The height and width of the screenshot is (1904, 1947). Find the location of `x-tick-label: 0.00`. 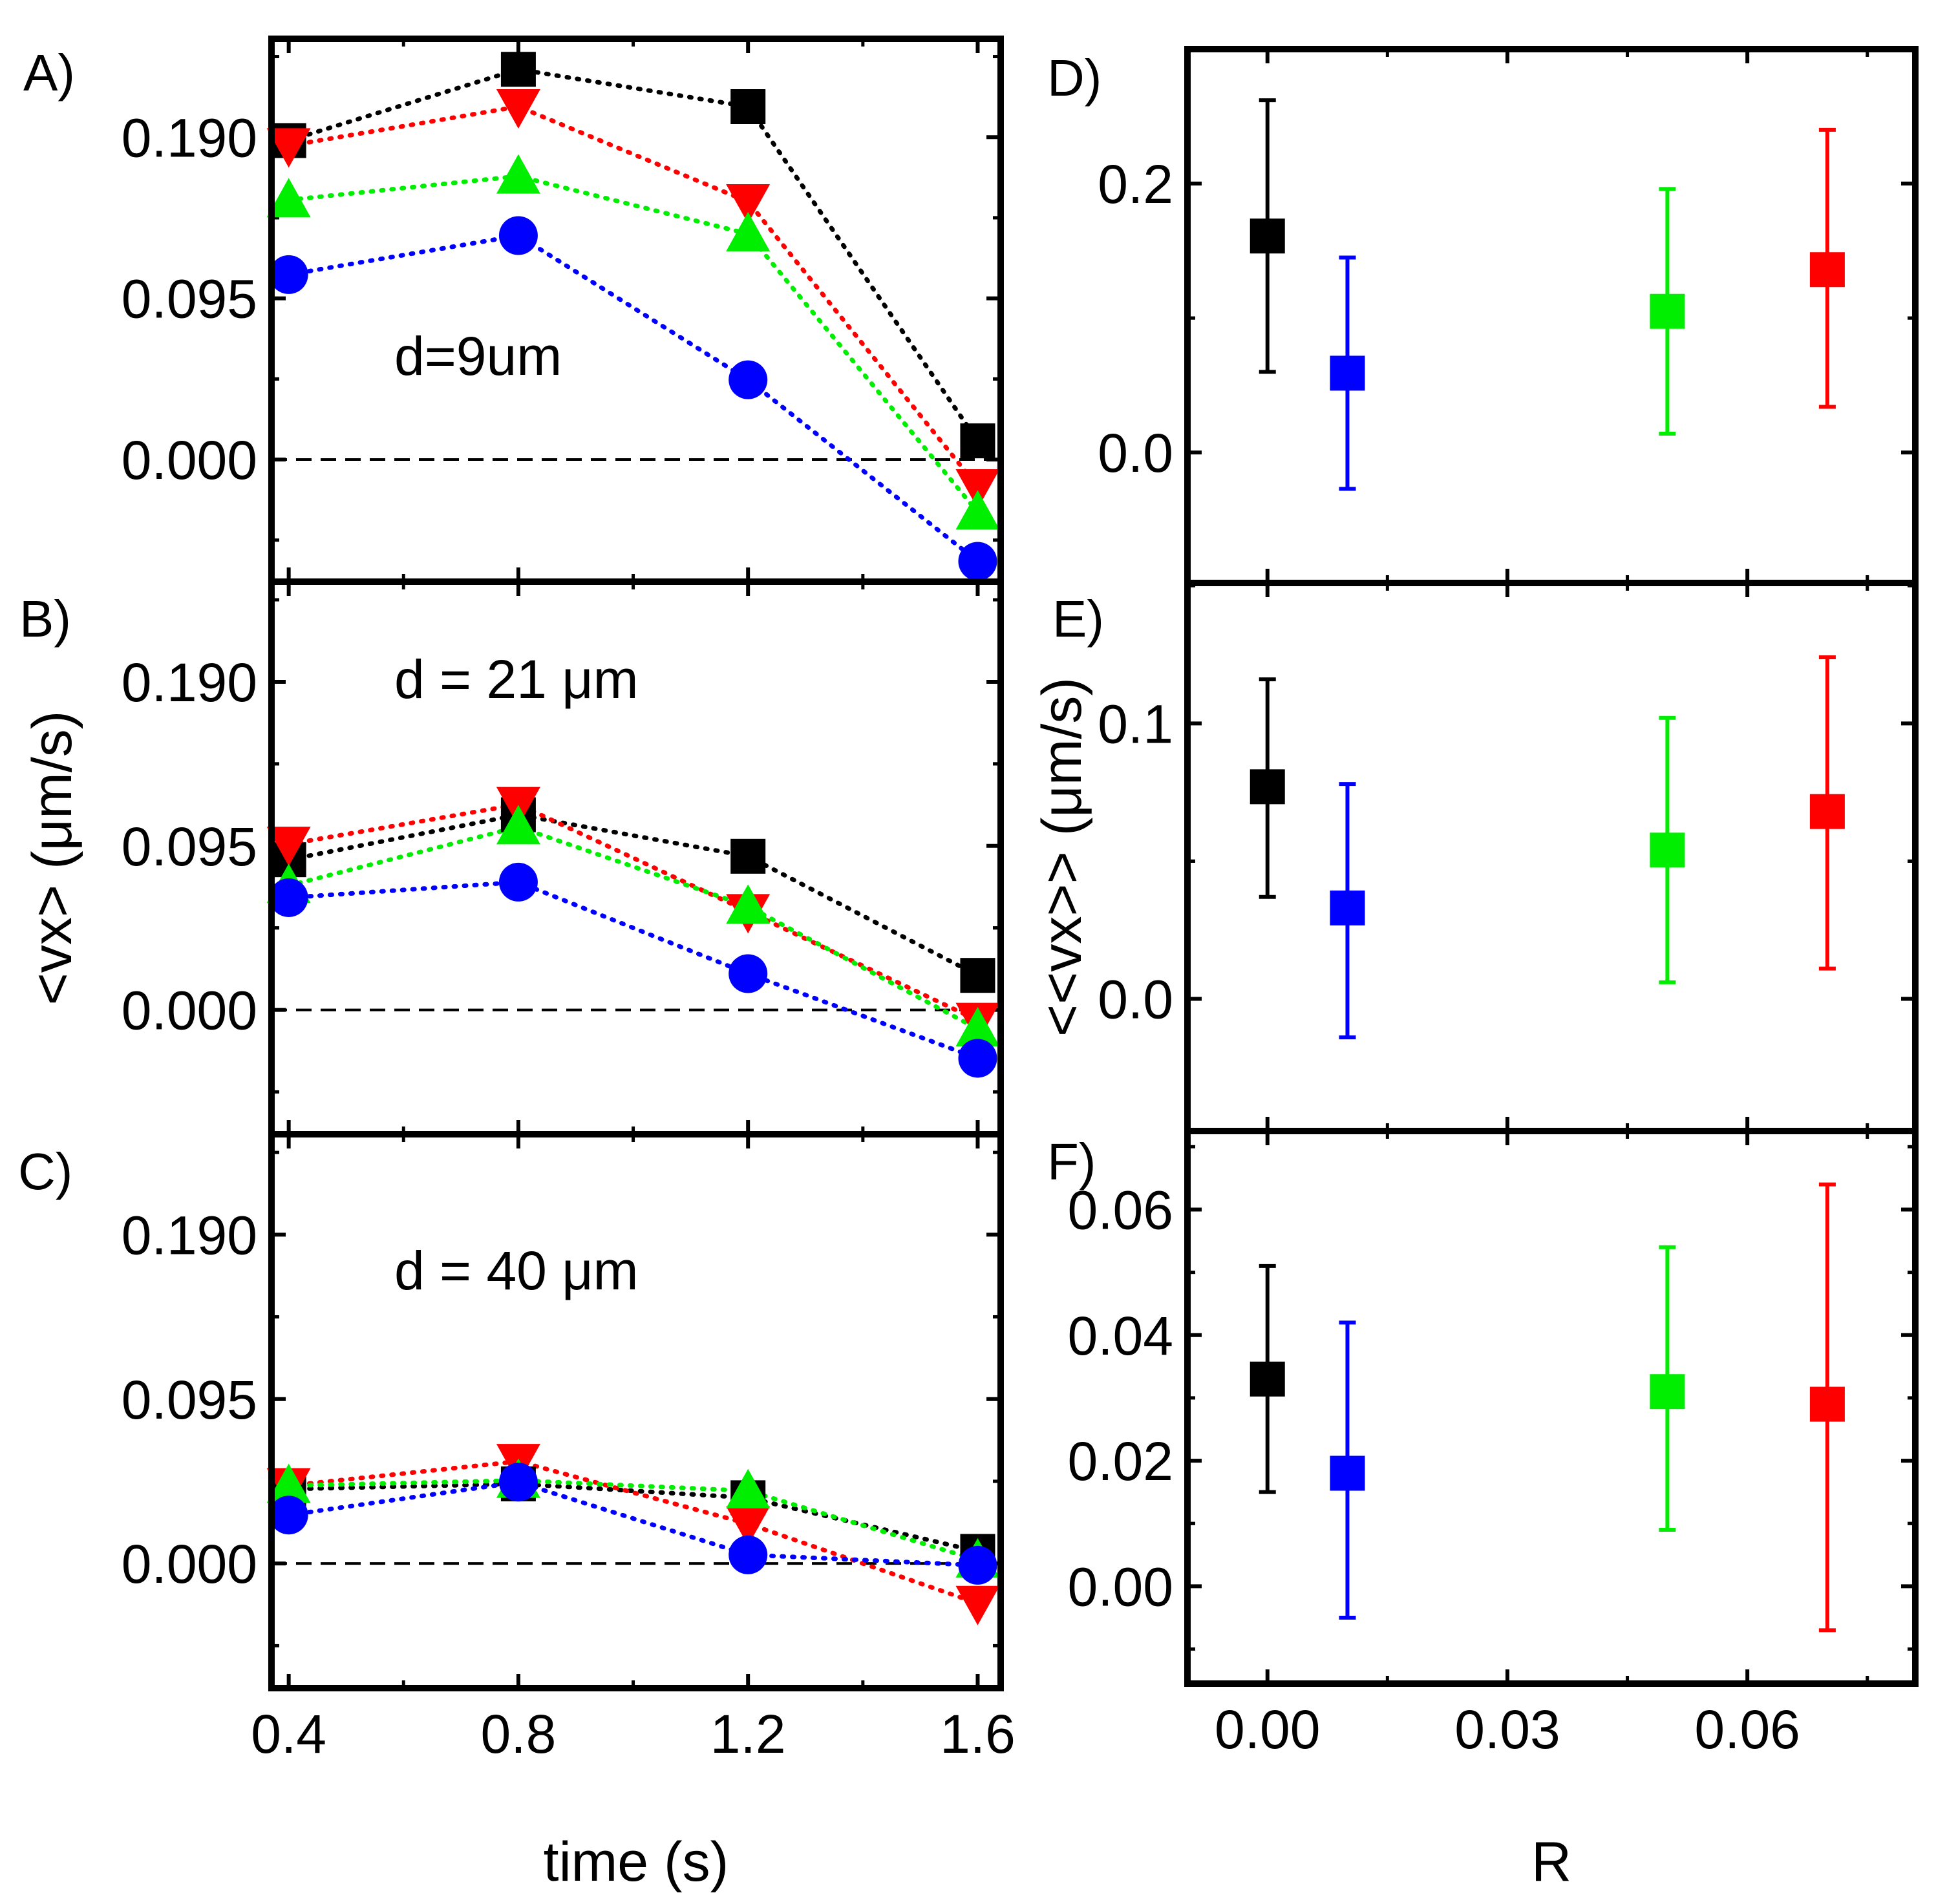

x-tick-label: 0.00 is located at coordinates (1268, 1729).